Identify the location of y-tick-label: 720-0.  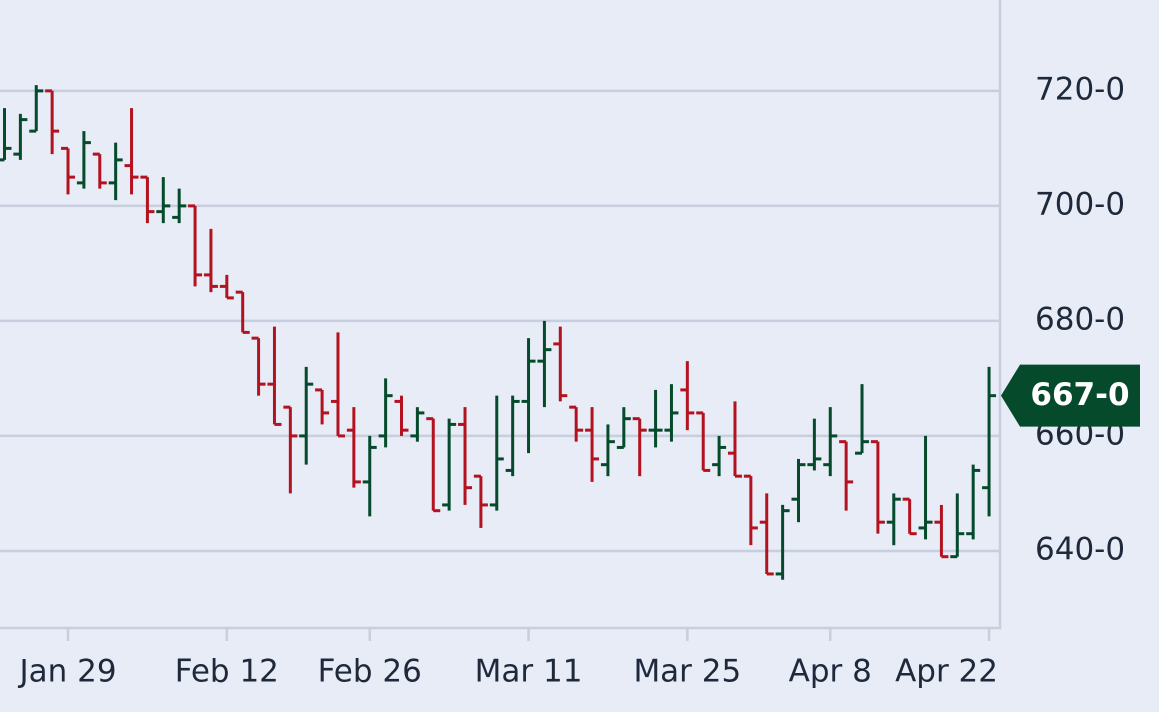
(1080, 89).